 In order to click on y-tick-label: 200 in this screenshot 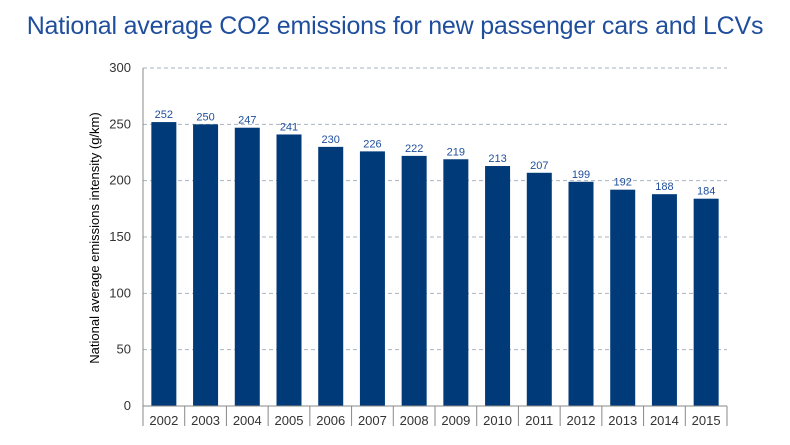, I will do `click(120, 180)`.